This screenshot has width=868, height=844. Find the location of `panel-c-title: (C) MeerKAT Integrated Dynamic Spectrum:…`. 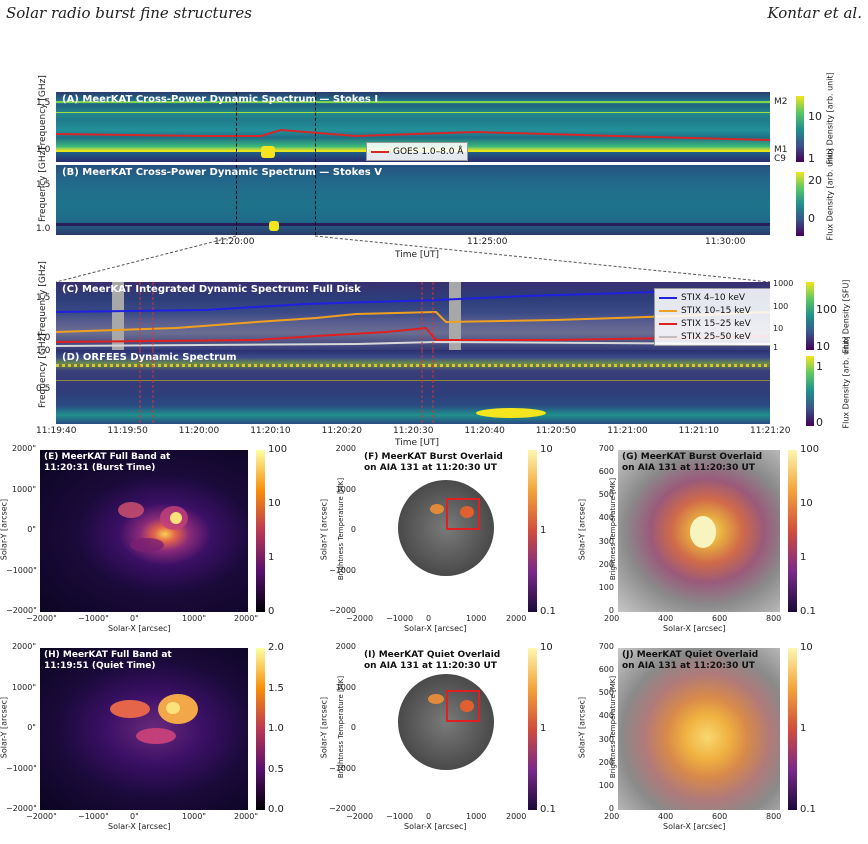

panel-c-title: (C) MeerKAT Integrated Dynamic Spectrum:… is located at coordinates (211, 289).